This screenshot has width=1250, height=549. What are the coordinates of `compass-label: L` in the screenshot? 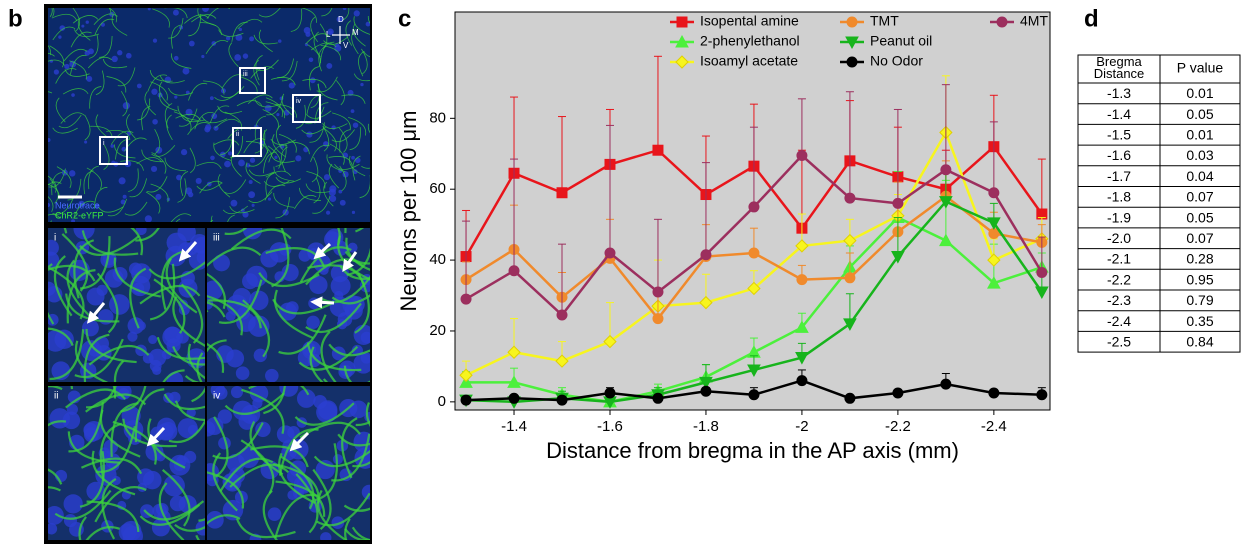 It's located at (328, 34).